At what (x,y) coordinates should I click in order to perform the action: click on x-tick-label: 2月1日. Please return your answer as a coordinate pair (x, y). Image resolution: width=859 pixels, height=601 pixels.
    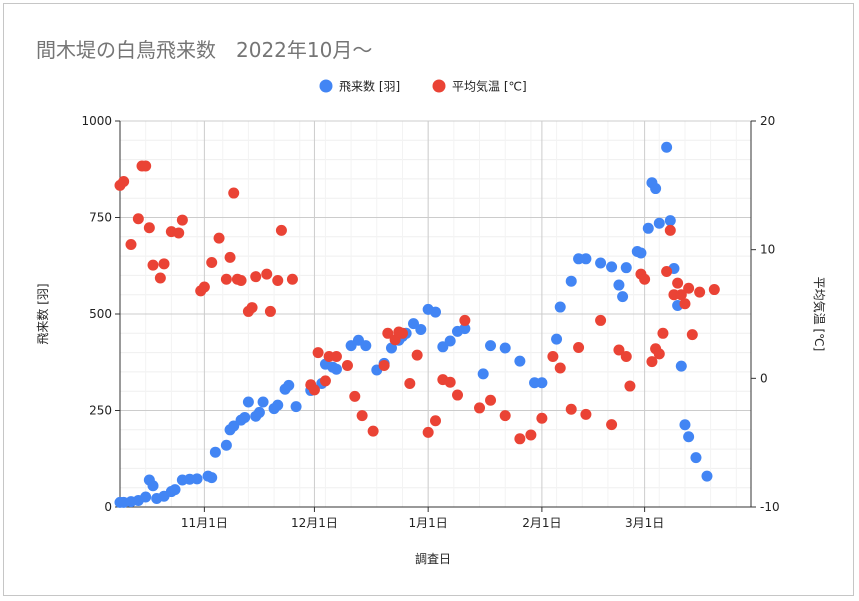
    Looking at the image, I should click on (541, 523).